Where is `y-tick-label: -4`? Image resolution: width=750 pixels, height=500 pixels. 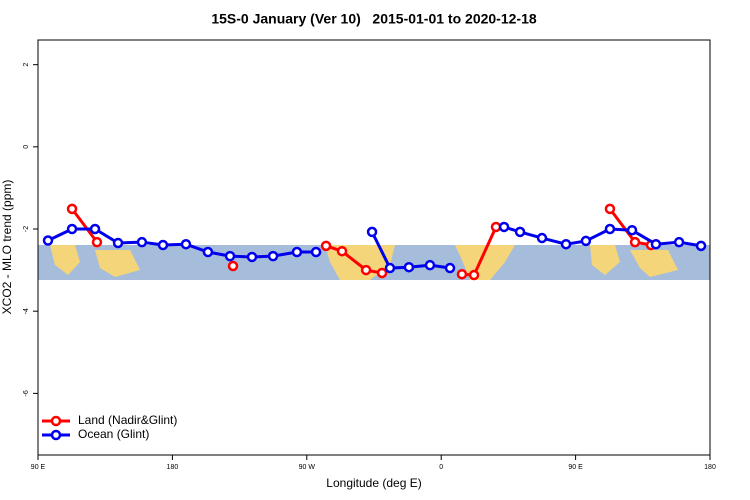 y-tick-label: -4 is located at coordinates (26, 311).